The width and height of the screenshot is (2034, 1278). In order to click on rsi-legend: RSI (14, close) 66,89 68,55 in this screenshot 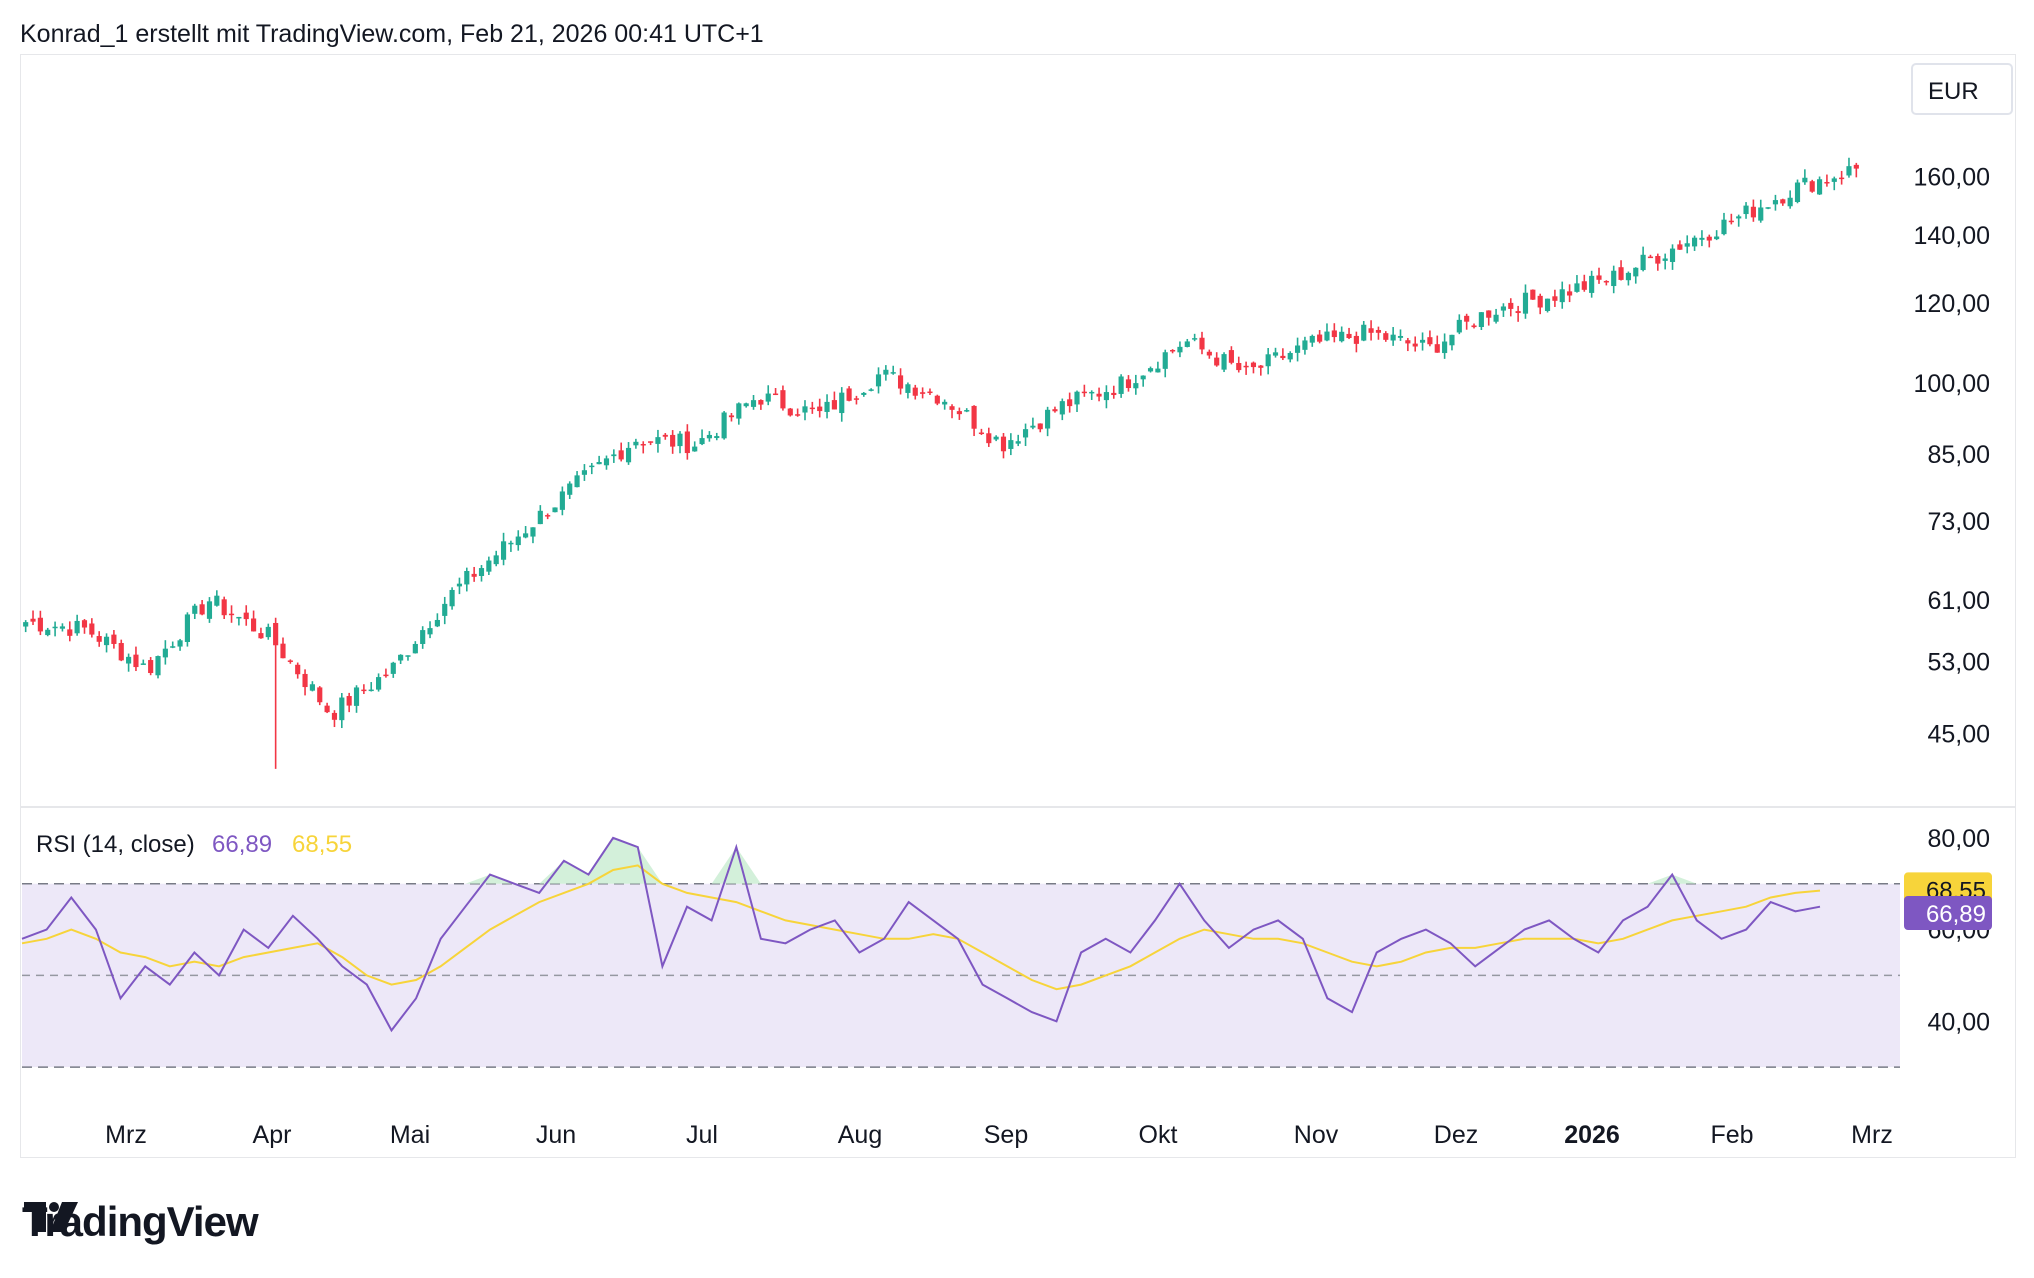, I will do `click(194, 844)`.